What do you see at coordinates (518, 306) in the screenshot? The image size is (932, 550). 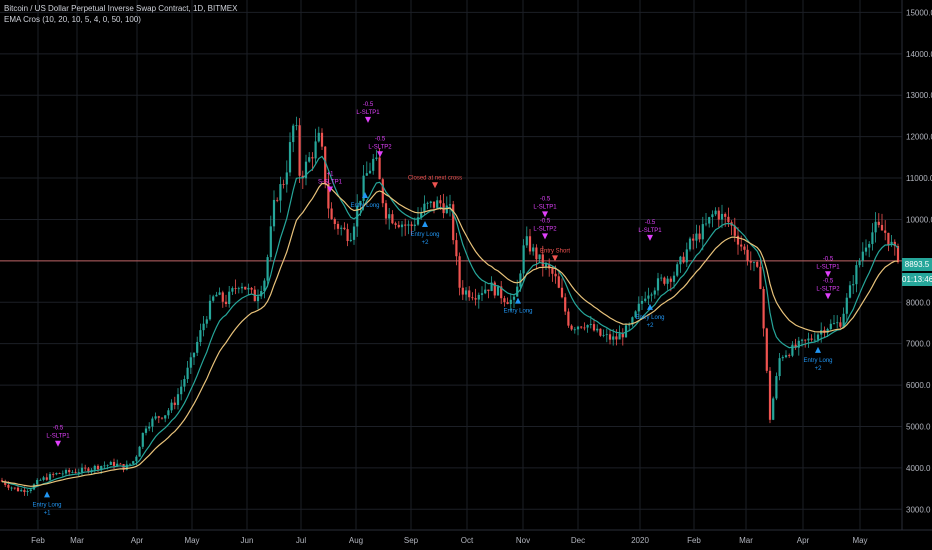 I see `trade-annotation: Entry Long` at bounding box center [518, 306].